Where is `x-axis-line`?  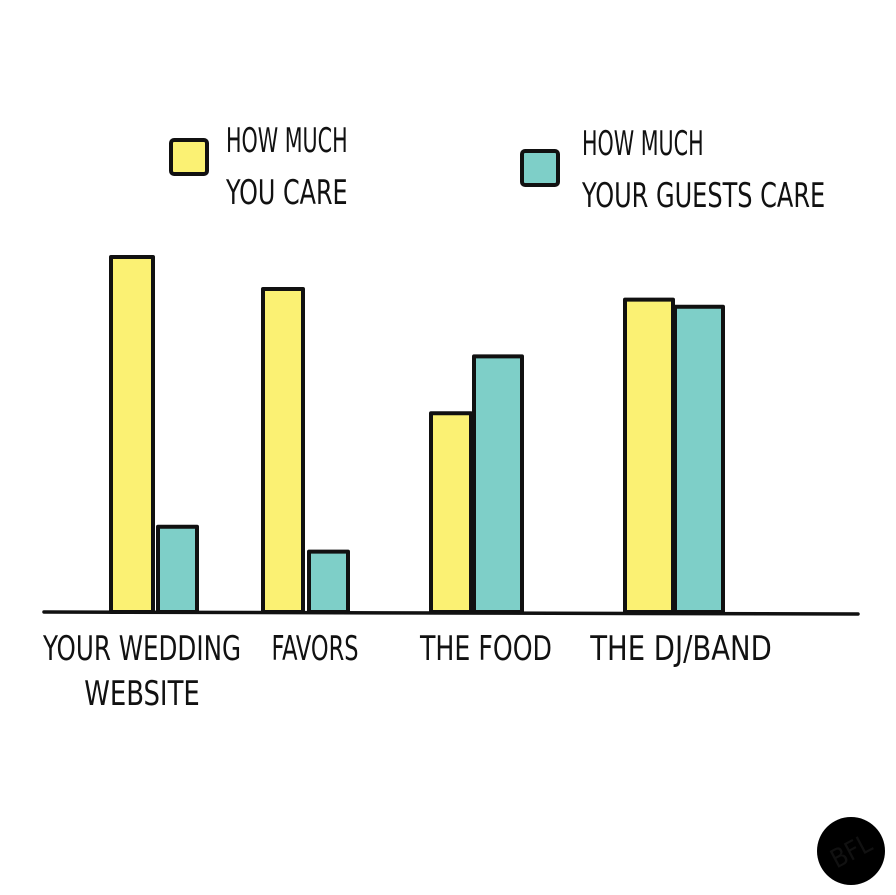
x-axis-line is located at coordinates (451, 613).